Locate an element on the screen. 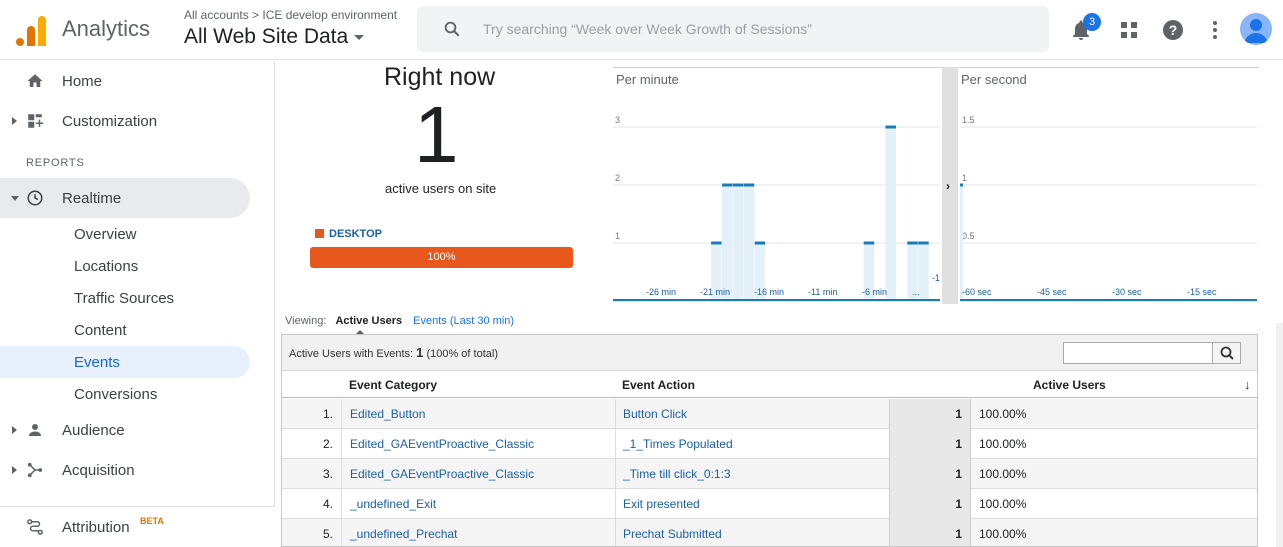 This screenshot has width=1283, height=547. sidebar-subitem-overview: Overview is located at coordinates (125, 234).